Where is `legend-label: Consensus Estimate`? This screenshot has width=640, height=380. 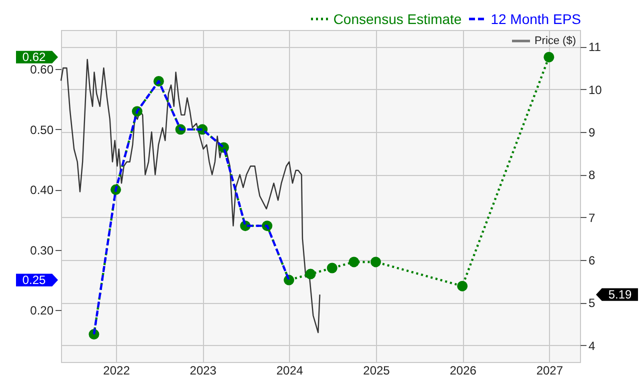
legend-label: Consensus Estimate is located at coordinates (397, 19).